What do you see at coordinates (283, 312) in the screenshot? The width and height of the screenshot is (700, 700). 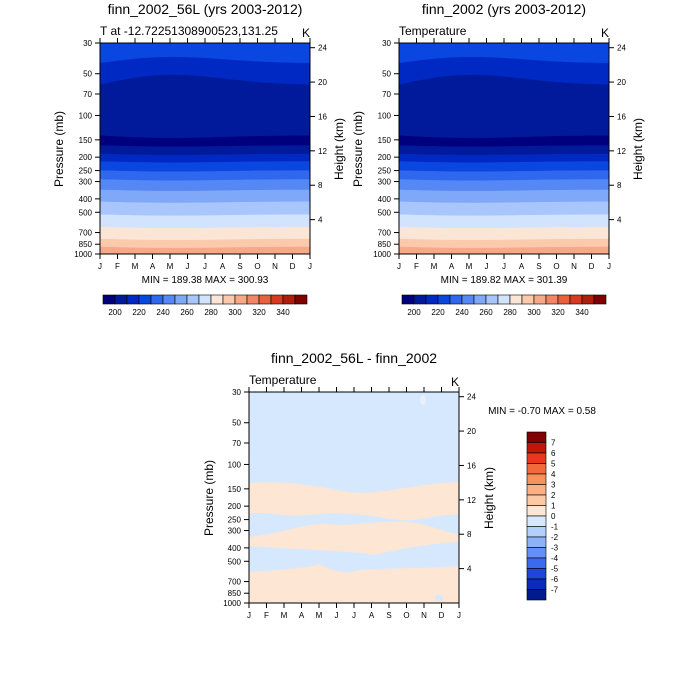 I see `colorbar-label: 340` at bounding box center [283, 312].